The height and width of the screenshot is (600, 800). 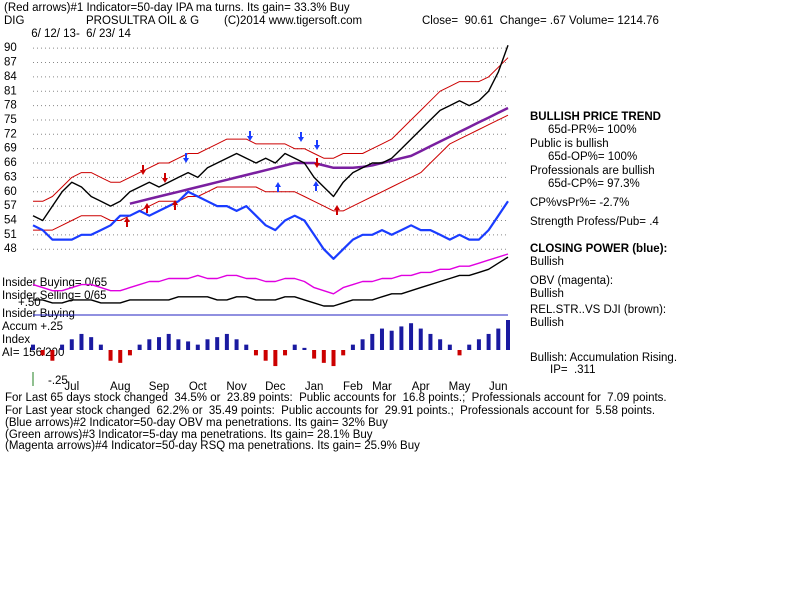 What do you see at coordinates (142, 21) in the screenshot?
I see `company: PROSULTRA OIL & G` at bounding box center [142, 21].